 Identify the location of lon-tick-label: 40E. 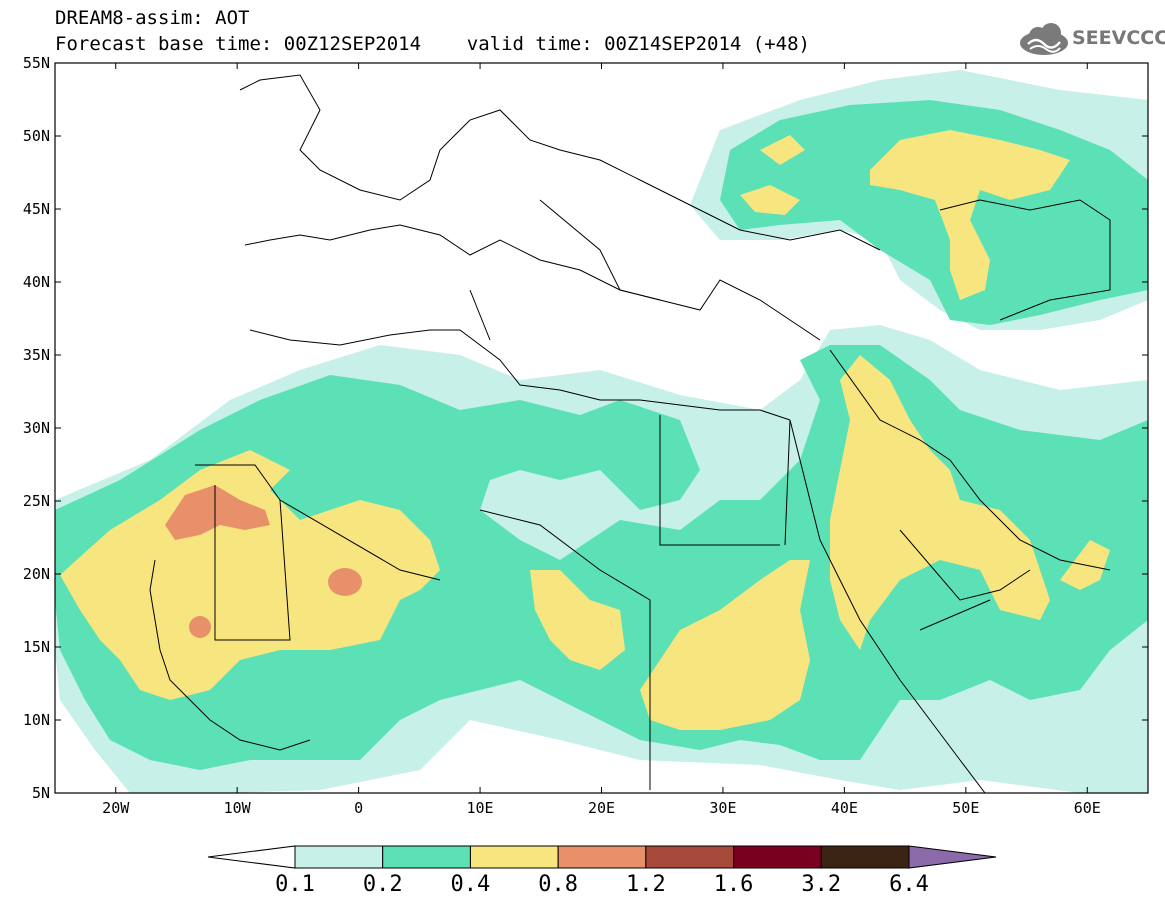
(844, 808).